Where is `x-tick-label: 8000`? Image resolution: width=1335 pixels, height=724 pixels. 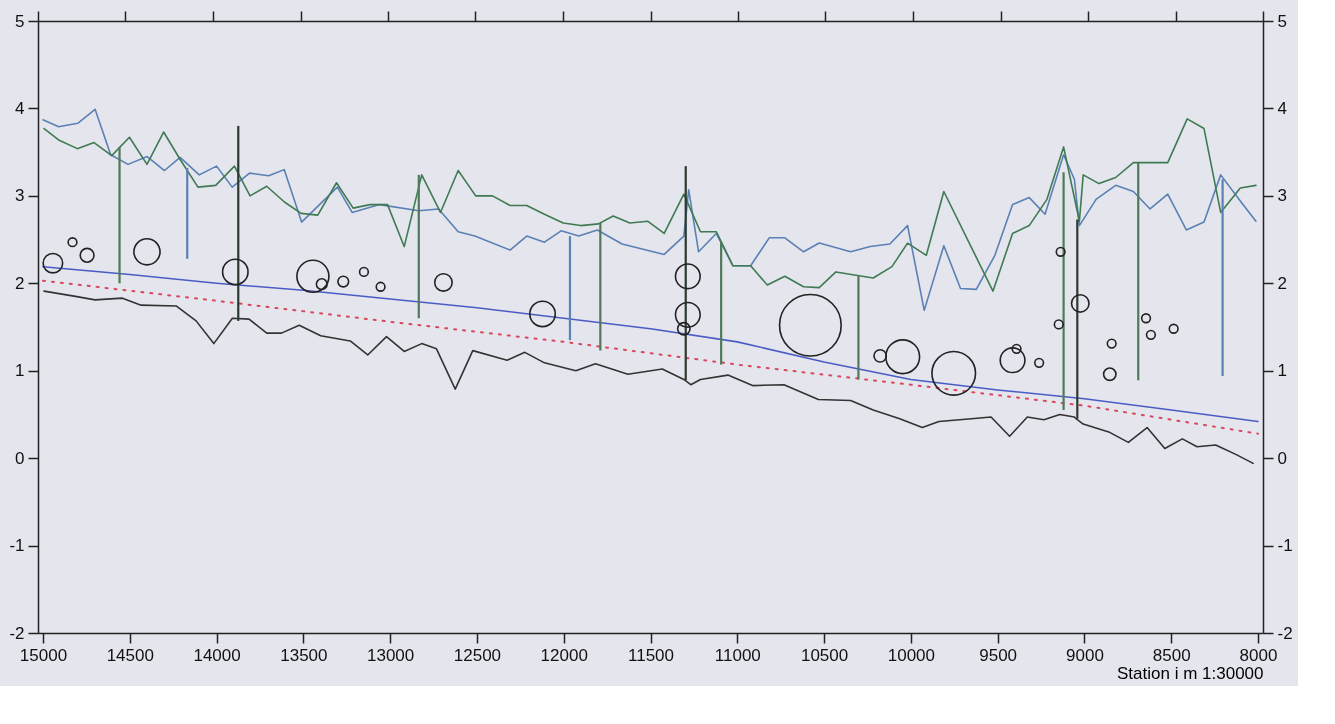 x-tick-label: 8000 is located at coordinates (1258, 655).